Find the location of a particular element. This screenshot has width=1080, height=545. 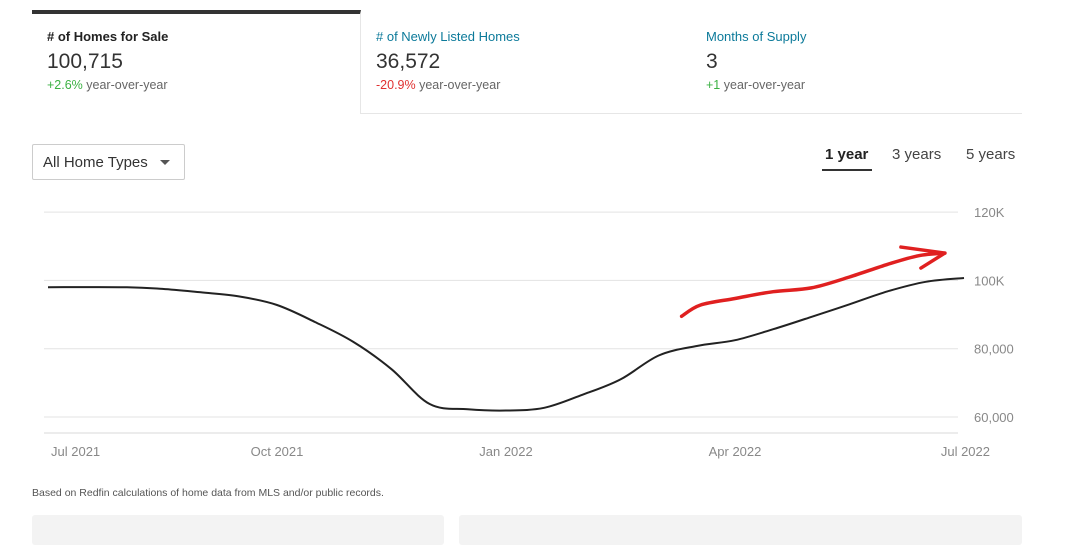

metric-title: Months of Supply is located at coordinates (756, 36).